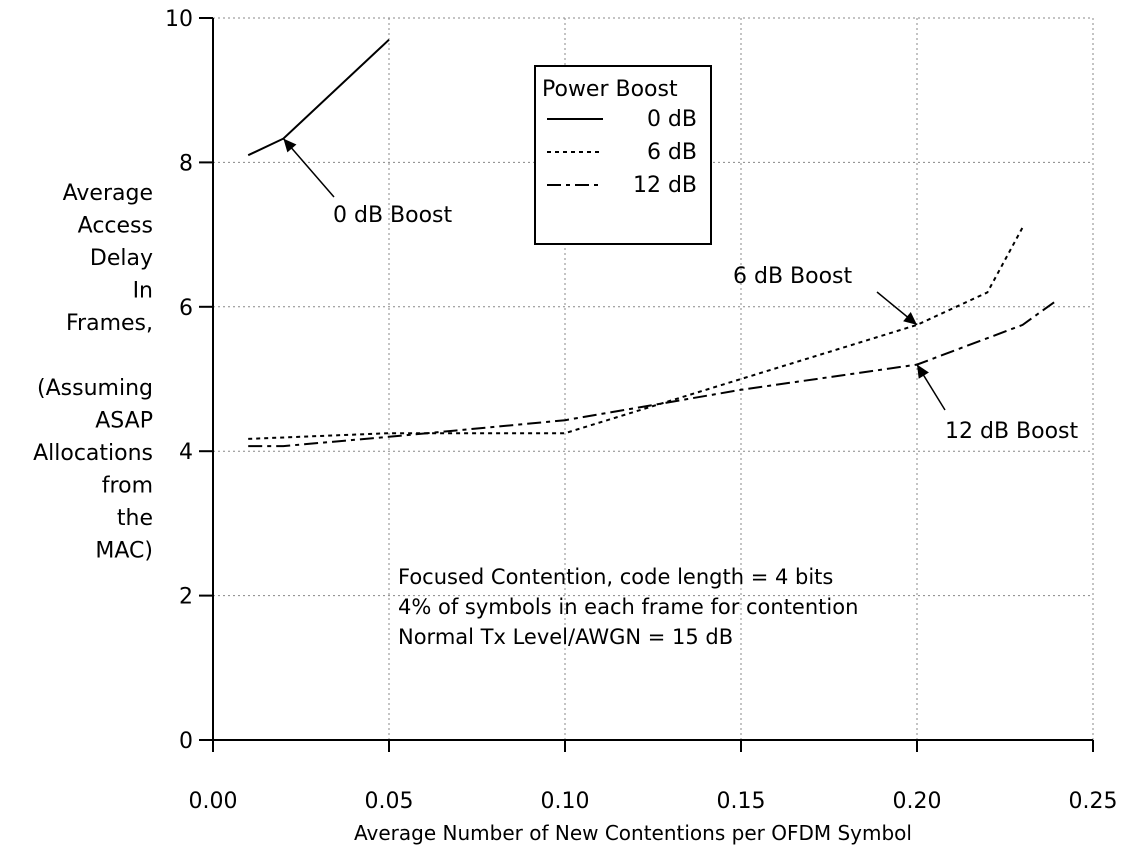 The image size is (1129, 852). What do you see at coordinates (186, 308) in the screenshot?
I see `y-tick-label: 6` at bounding box center [186, 308].